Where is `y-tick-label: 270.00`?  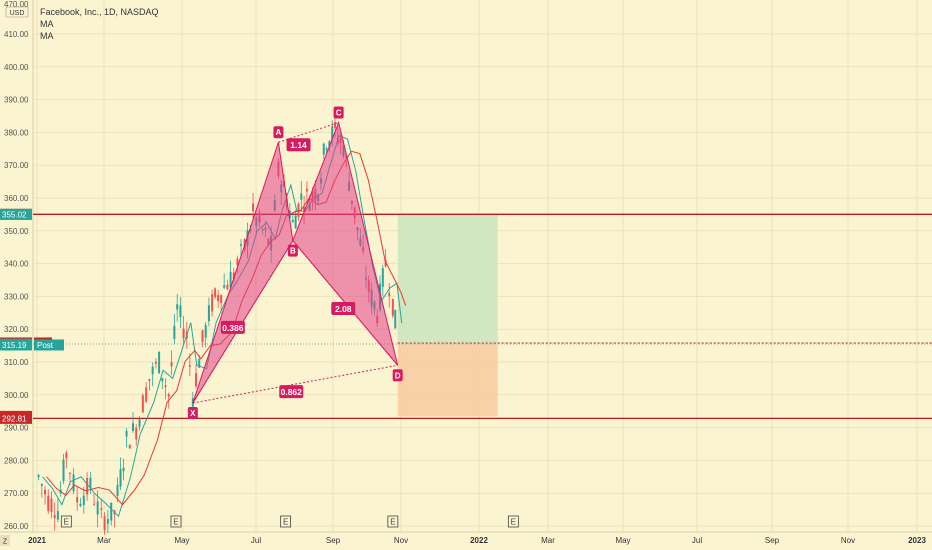 y-tick-label: 270.00 is located at coordinates (16, 493).